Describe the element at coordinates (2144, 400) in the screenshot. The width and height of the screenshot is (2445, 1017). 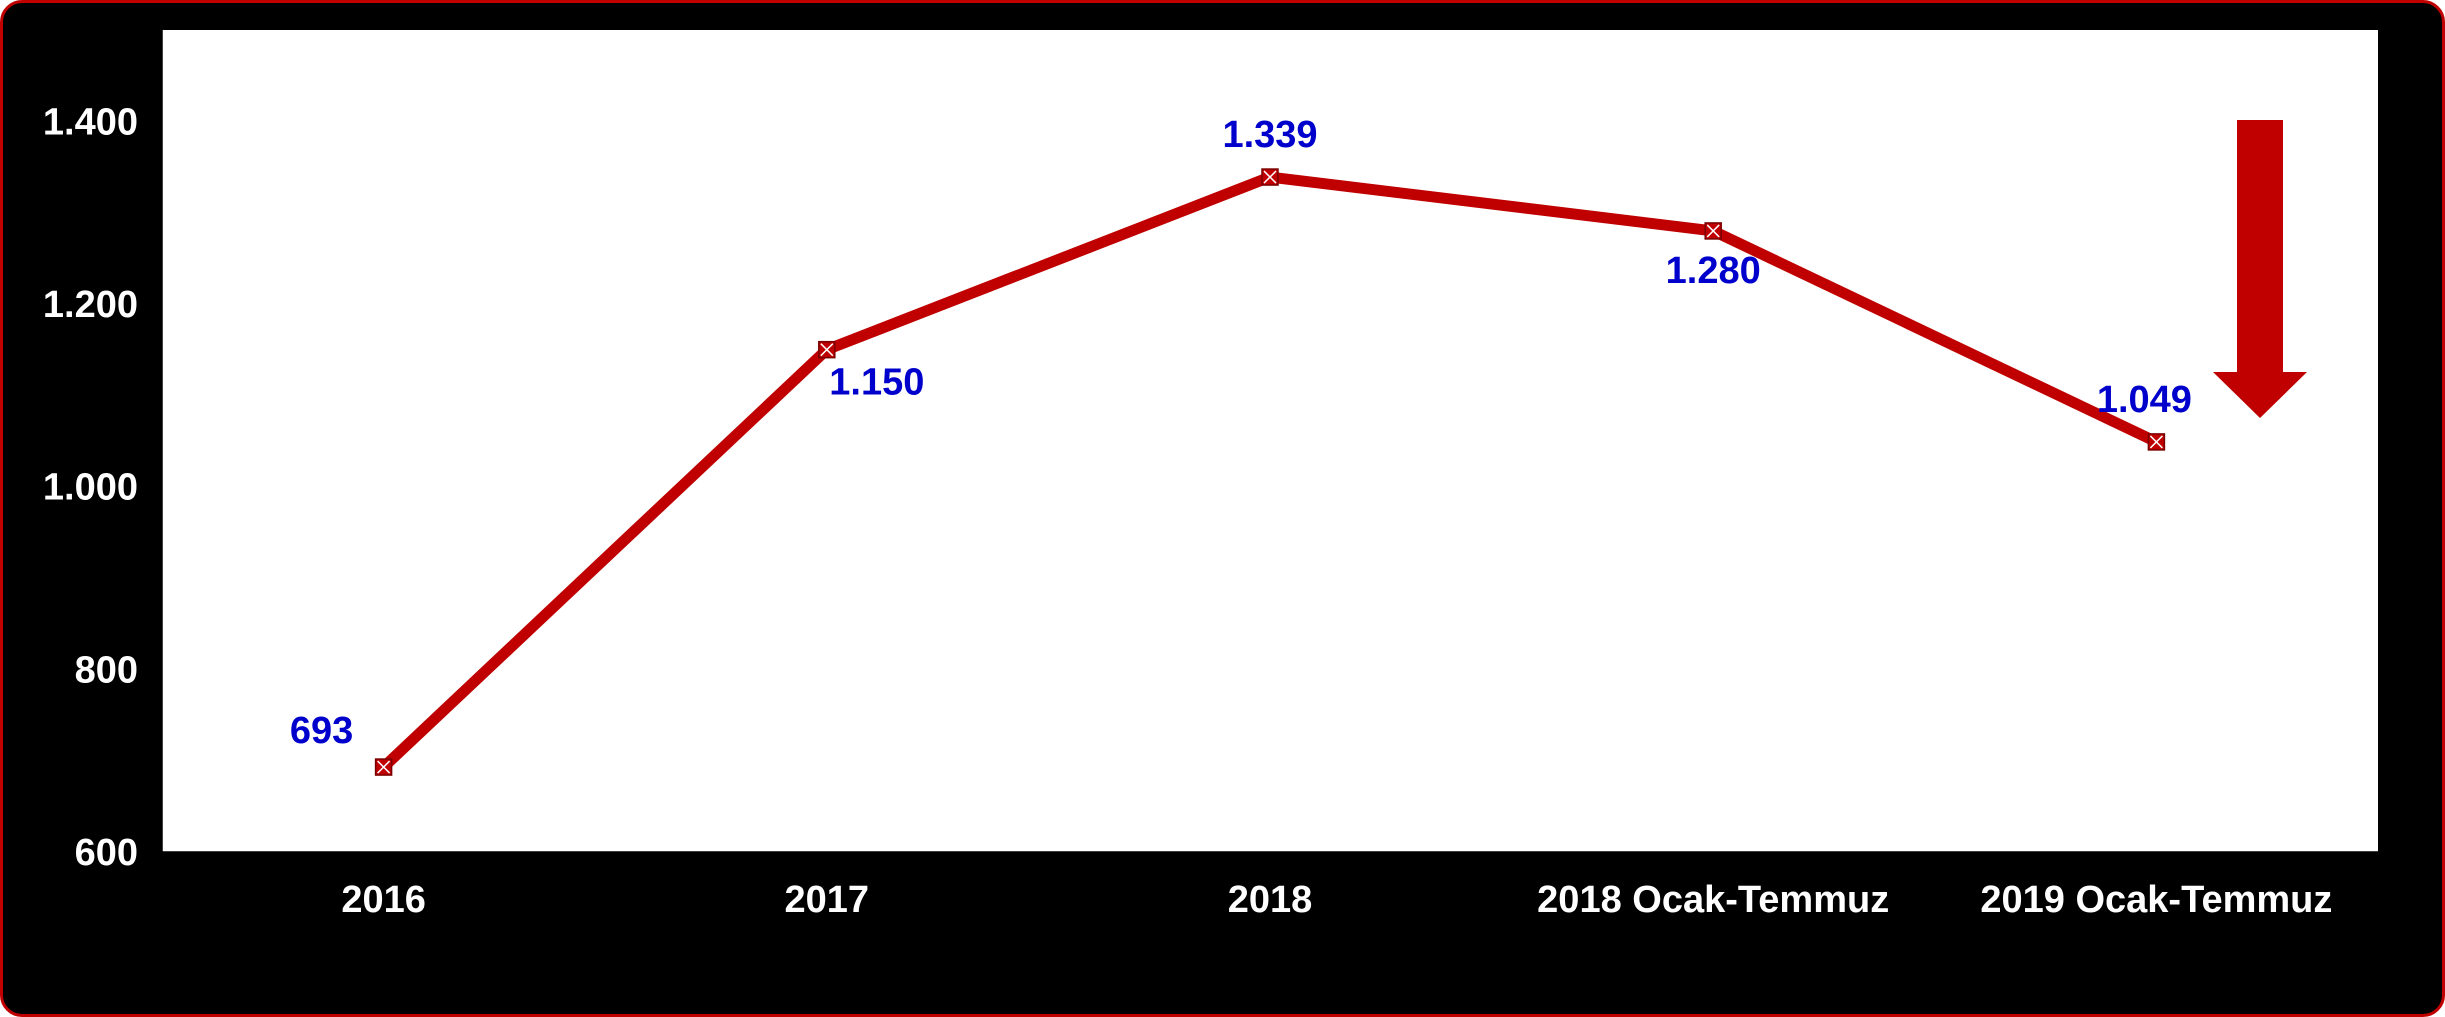
I see `data-label: 1.049` at that location.